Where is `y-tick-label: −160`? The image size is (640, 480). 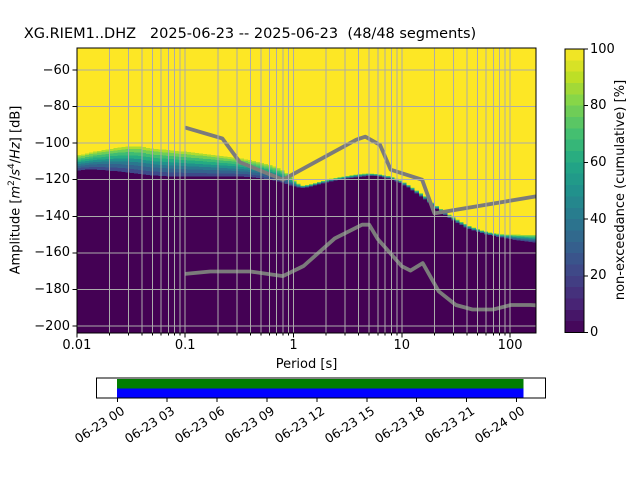 y-tick-label: −160 is located at coordinates (52, 253).